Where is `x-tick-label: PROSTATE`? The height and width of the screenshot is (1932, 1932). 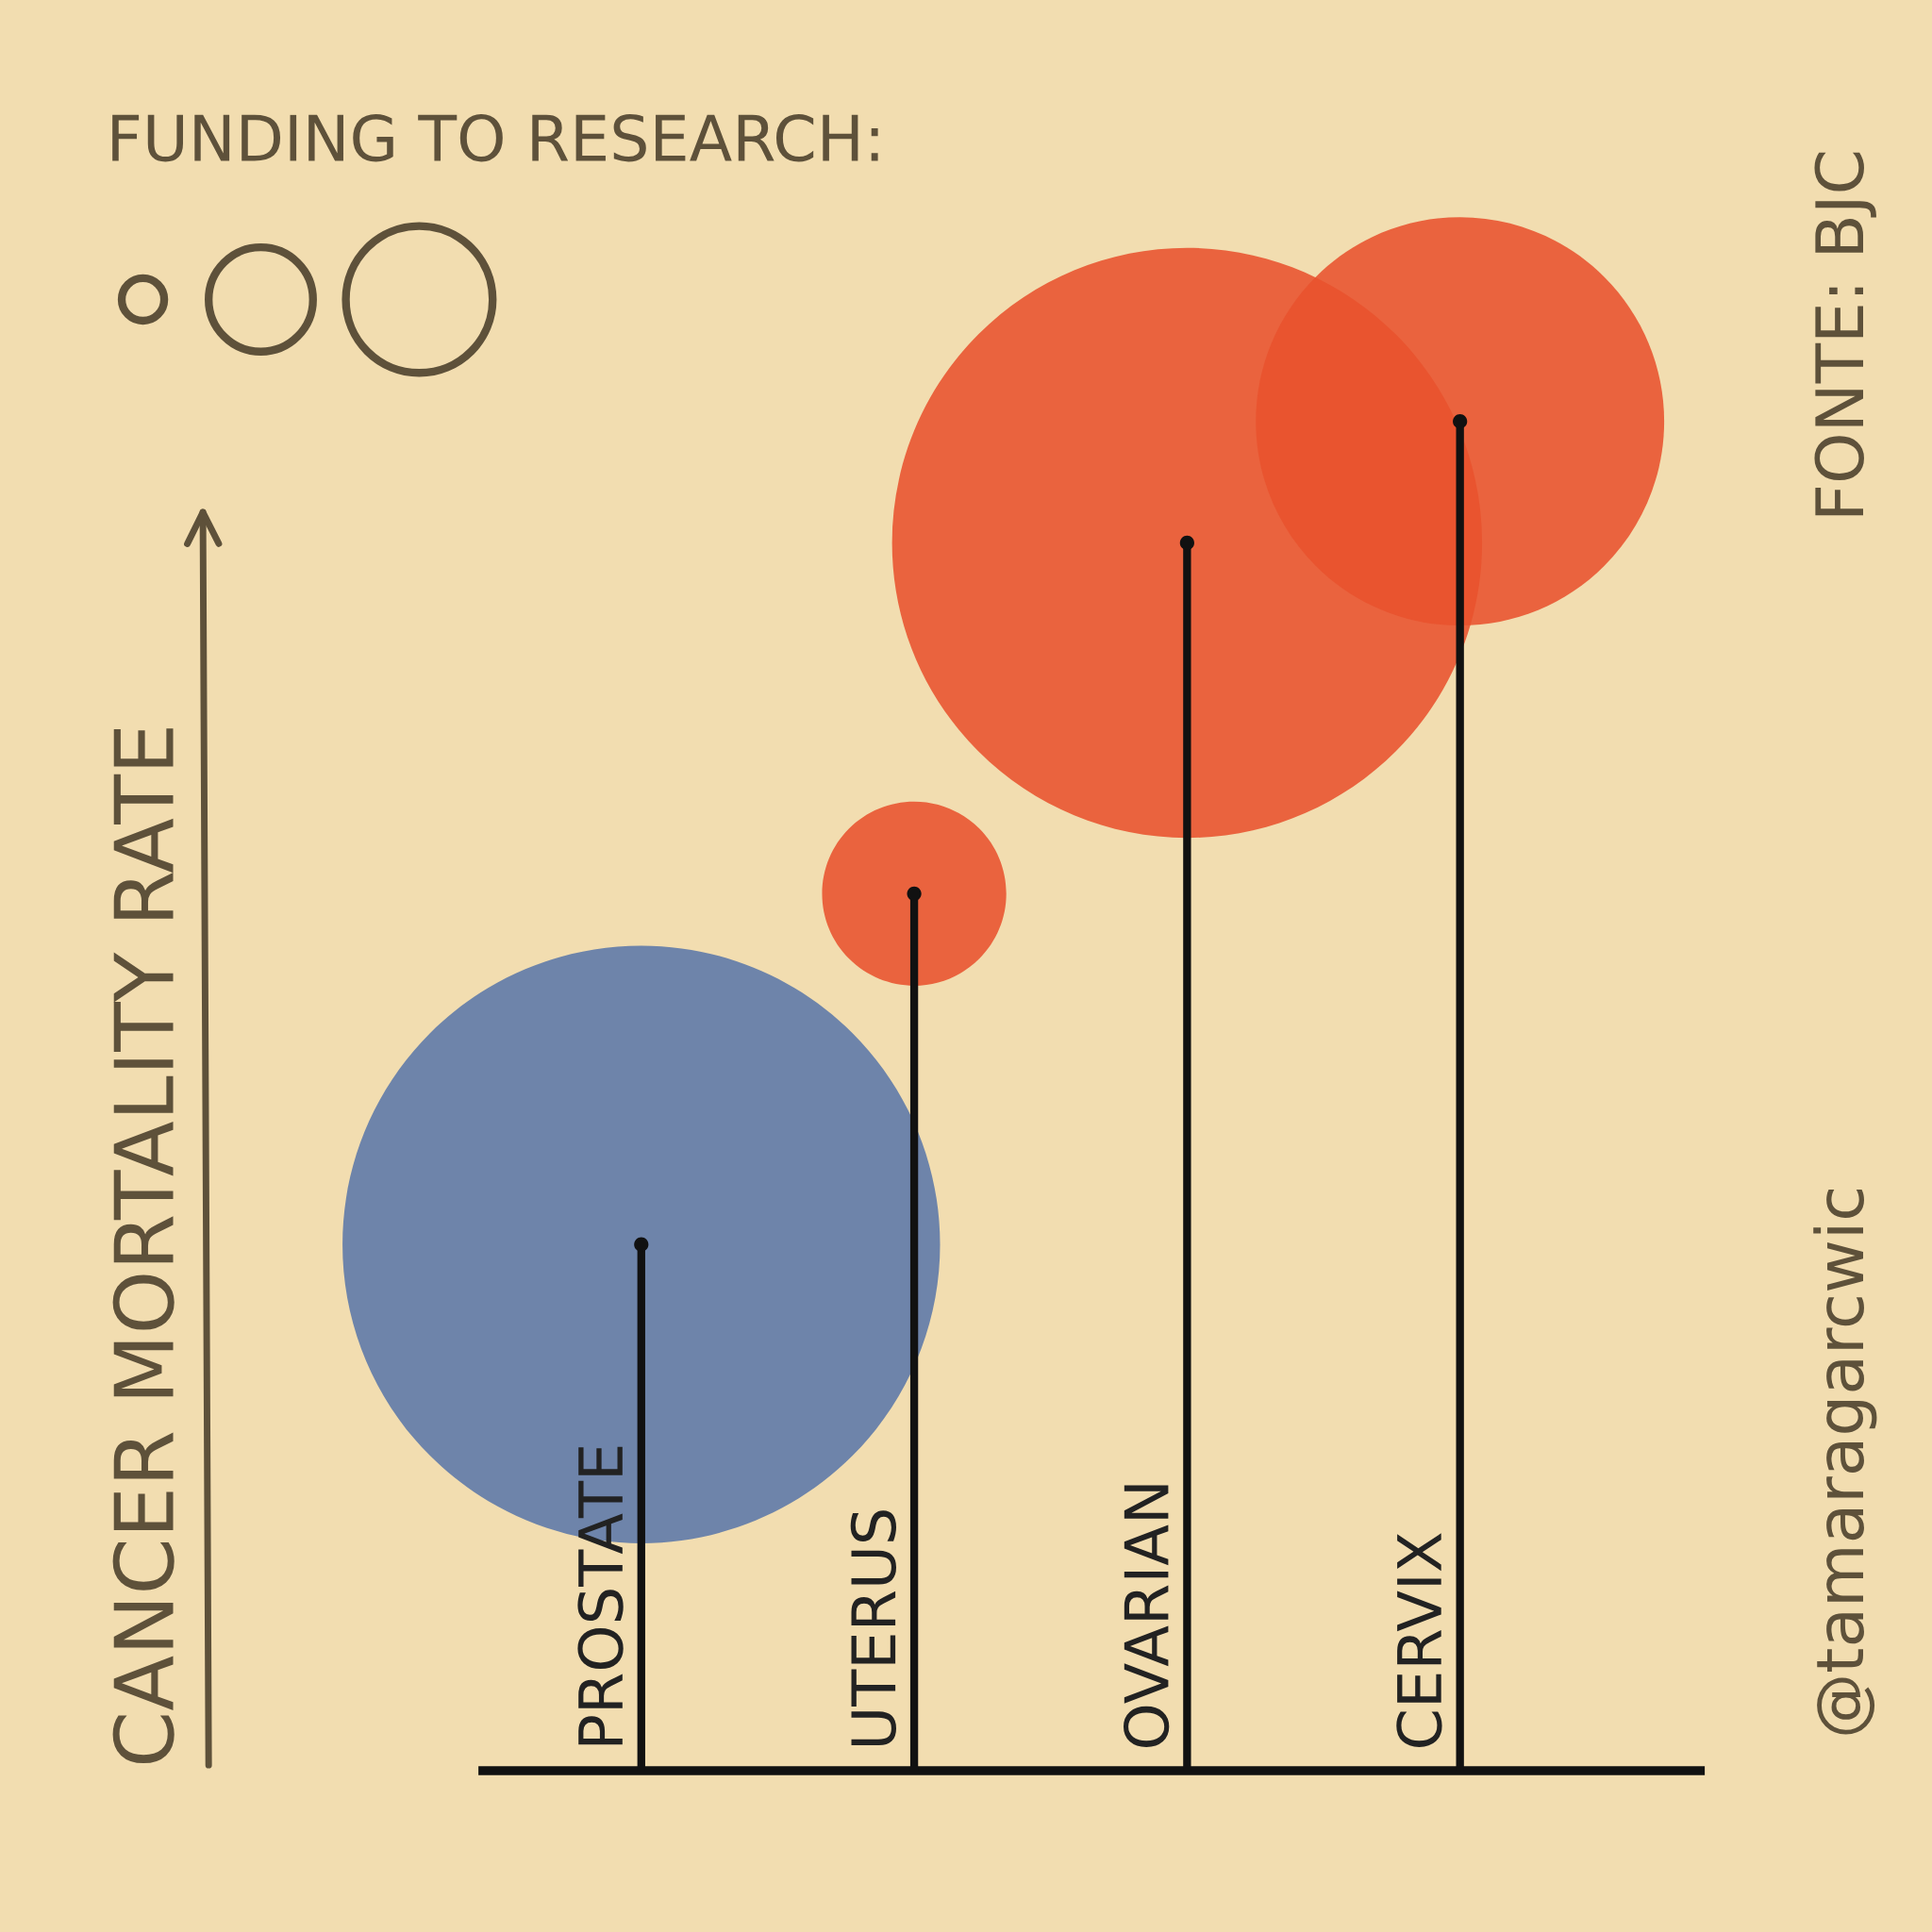 x-tick-label: PROSTATE is located at coordinates (600, 1596).